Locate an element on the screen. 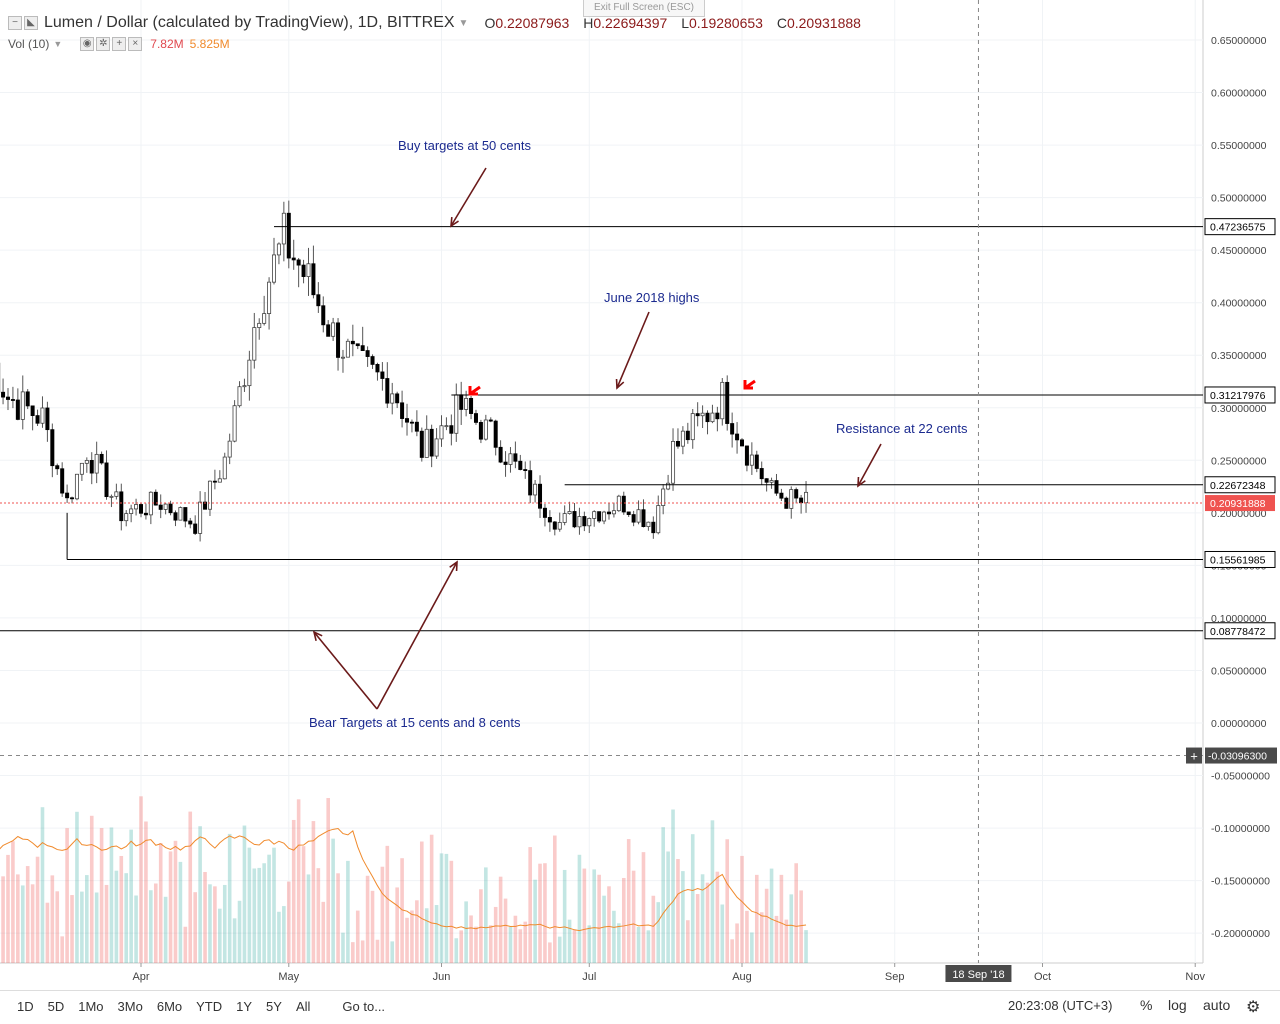 The height and width of the screenshot is (1024, 1280). buy-target-arrow is located at coordinates (468, 197).